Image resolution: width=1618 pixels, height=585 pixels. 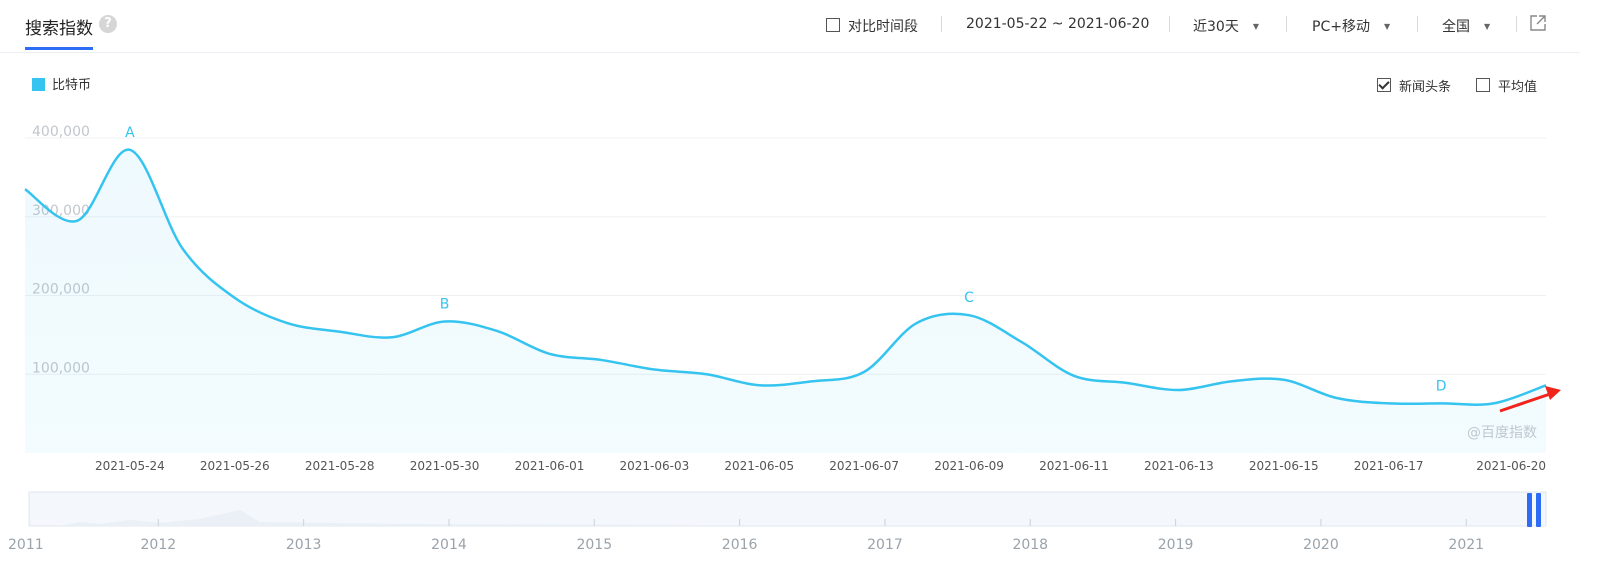 I want to click on red-arrow-annotation, so click(x=1530, y=399).